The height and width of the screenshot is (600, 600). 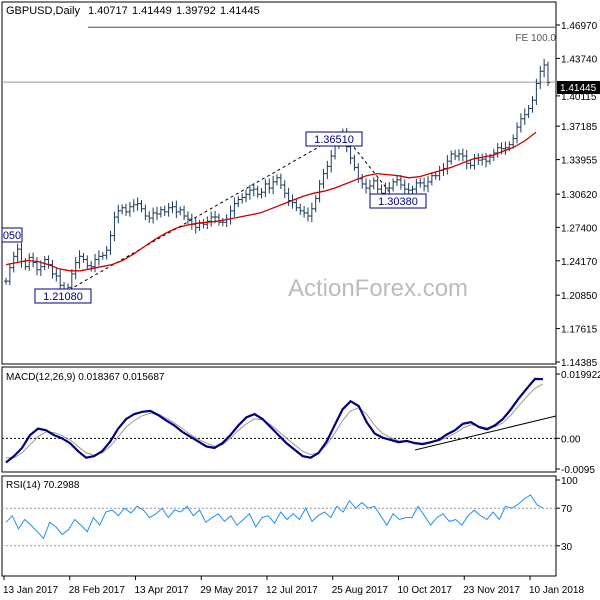 What do you see at coordinates (578, 87) in the screenshot?
I see `current-price-tag: 1.41445` at bounding box center [578, 87].